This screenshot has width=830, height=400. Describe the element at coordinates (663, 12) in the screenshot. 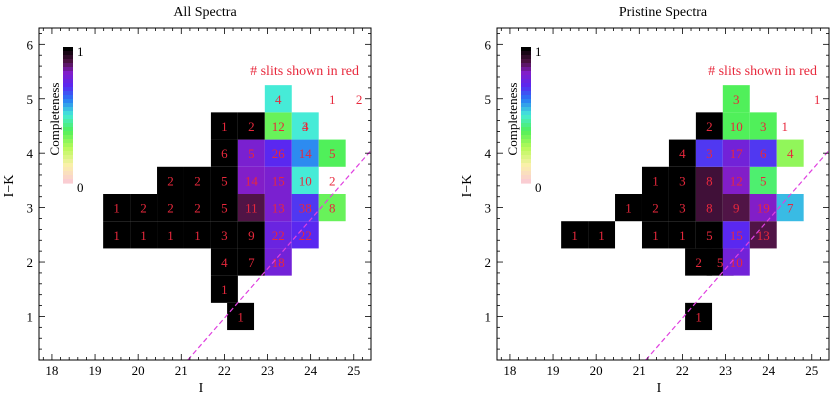

I see `chart-title: Pristine Spectra` at that location.